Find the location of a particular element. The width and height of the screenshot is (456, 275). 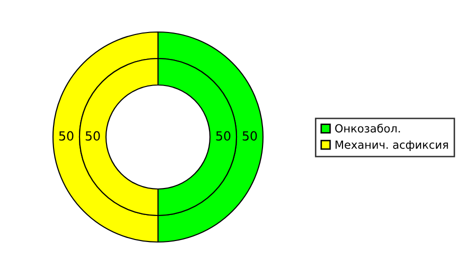

legend-label: Механич. асфиксия is located at coordinates (392, 146).